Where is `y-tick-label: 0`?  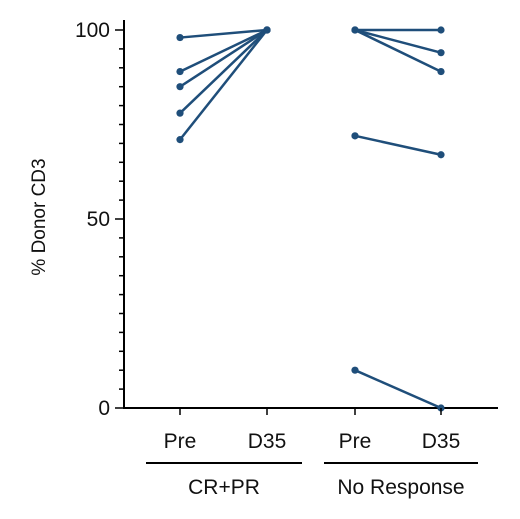
y-tick-label: 0 is located at coordinates (104, 408).